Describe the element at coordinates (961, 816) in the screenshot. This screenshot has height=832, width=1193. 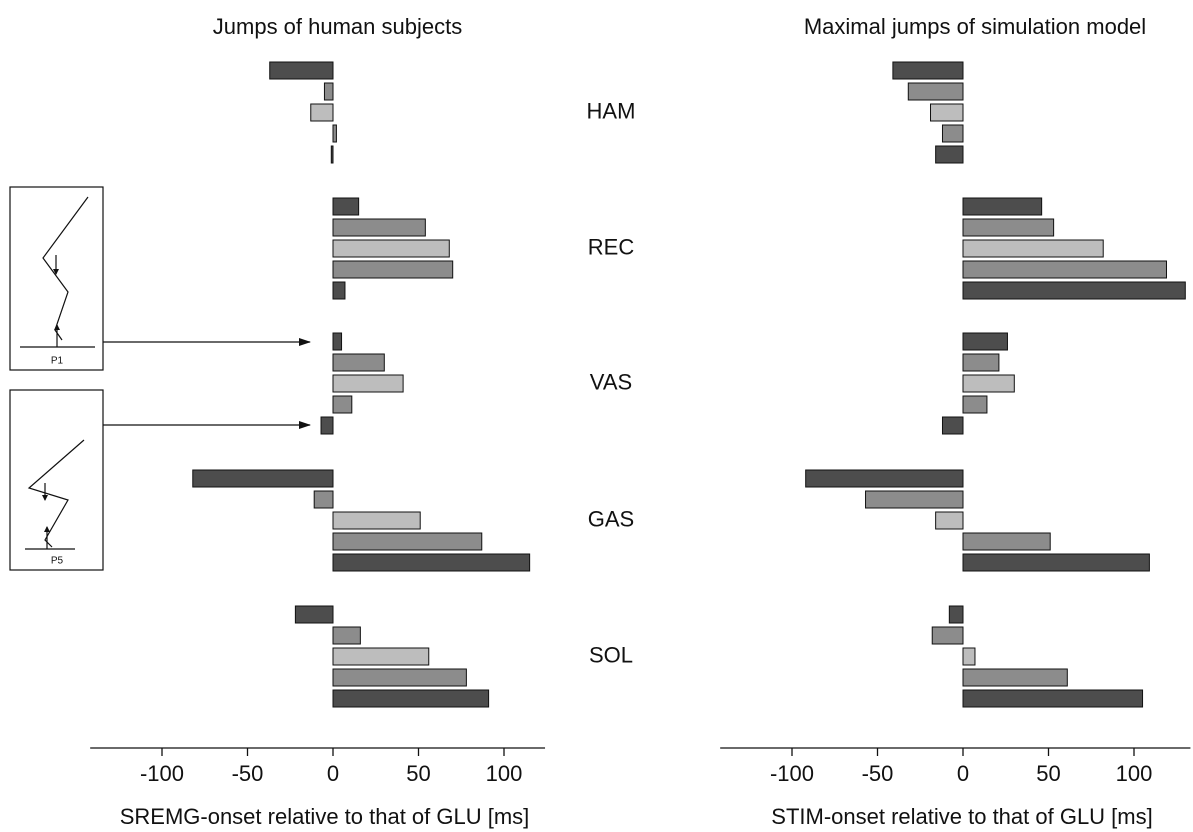
I see `x-axis-label: STIM-onset relative to that of GLU [ms]` at that location.